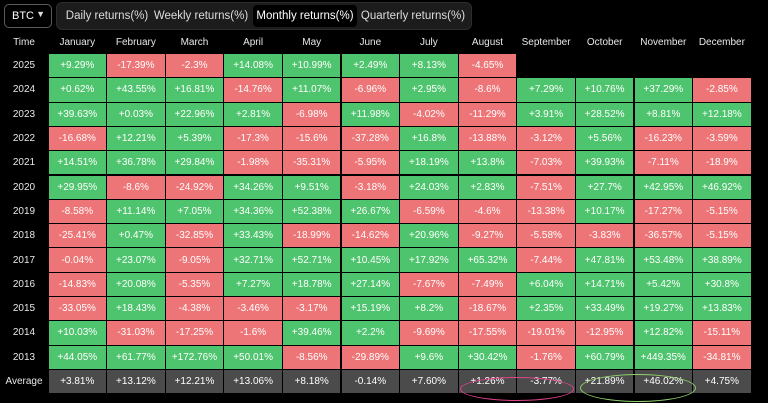 This screenshot has height=403, width=768. Describe the element at coordinates (23, 16) in the screenshot. I see `asset-label: BTC` at that location.